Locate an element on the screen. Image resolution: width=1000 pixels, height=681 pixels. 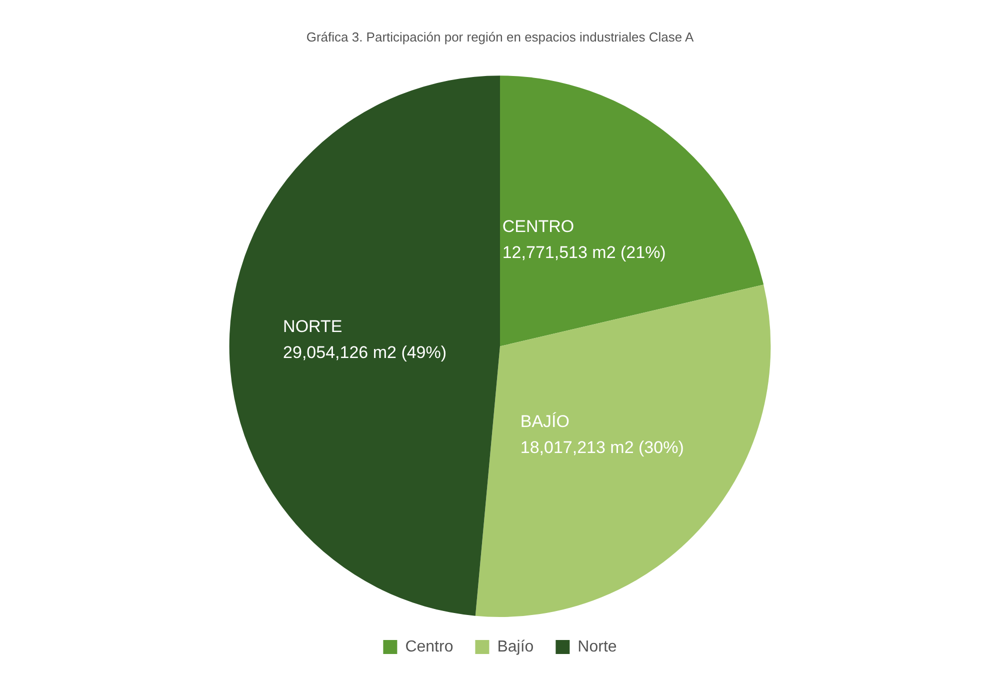
legend-label: Centro is located at coordinates (429, 647).